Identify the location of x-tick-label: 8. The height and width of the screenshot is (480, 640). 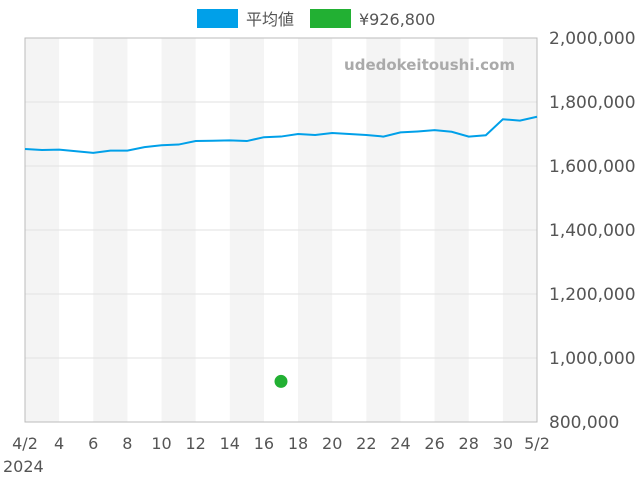
(127, 443).